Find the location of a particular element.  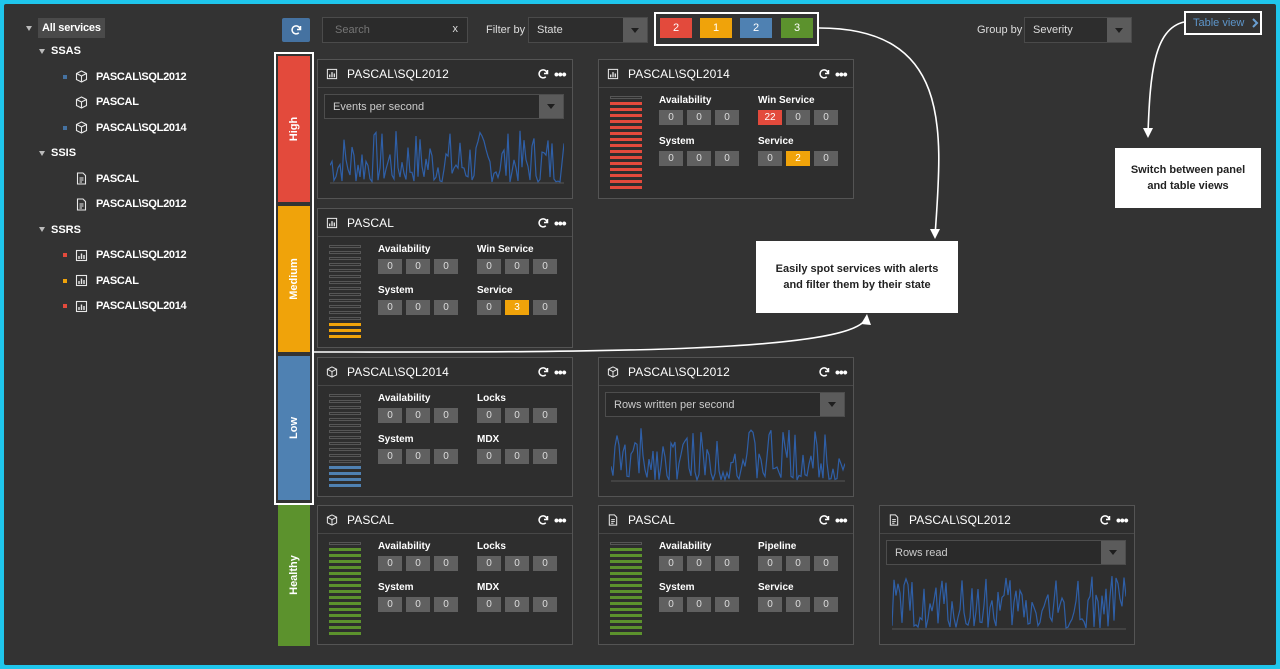

refresh-button is located at coordinates (296, 30).